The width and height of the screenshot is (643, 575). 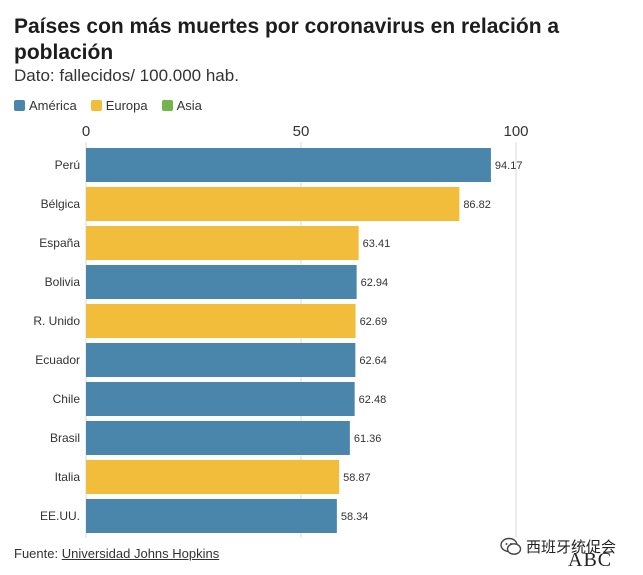 What do you see at coordinates (515, 131) in the screenshot?
I see `x-tick-label: 100` at bounding box center [515, 131].